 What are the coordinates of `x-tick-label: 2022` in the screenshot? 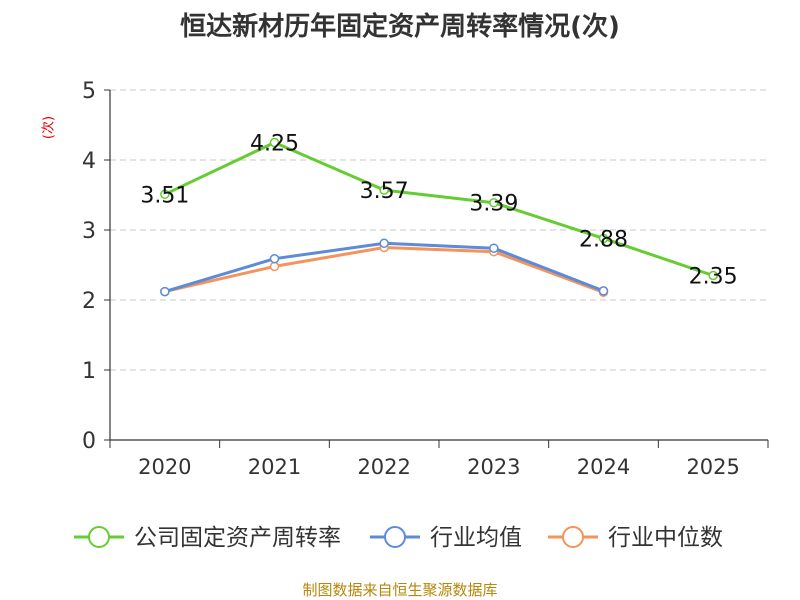 It's located at (383, 467).